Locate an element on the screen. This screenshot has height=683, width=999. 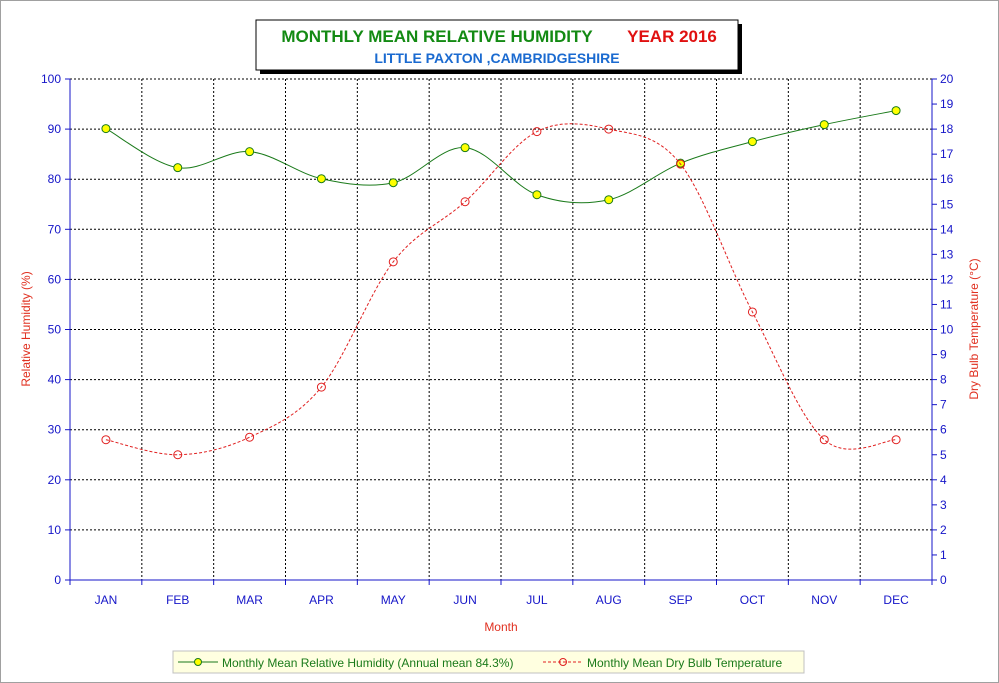
y-right-tick-label: 11 is located at coordinates (946, 304).